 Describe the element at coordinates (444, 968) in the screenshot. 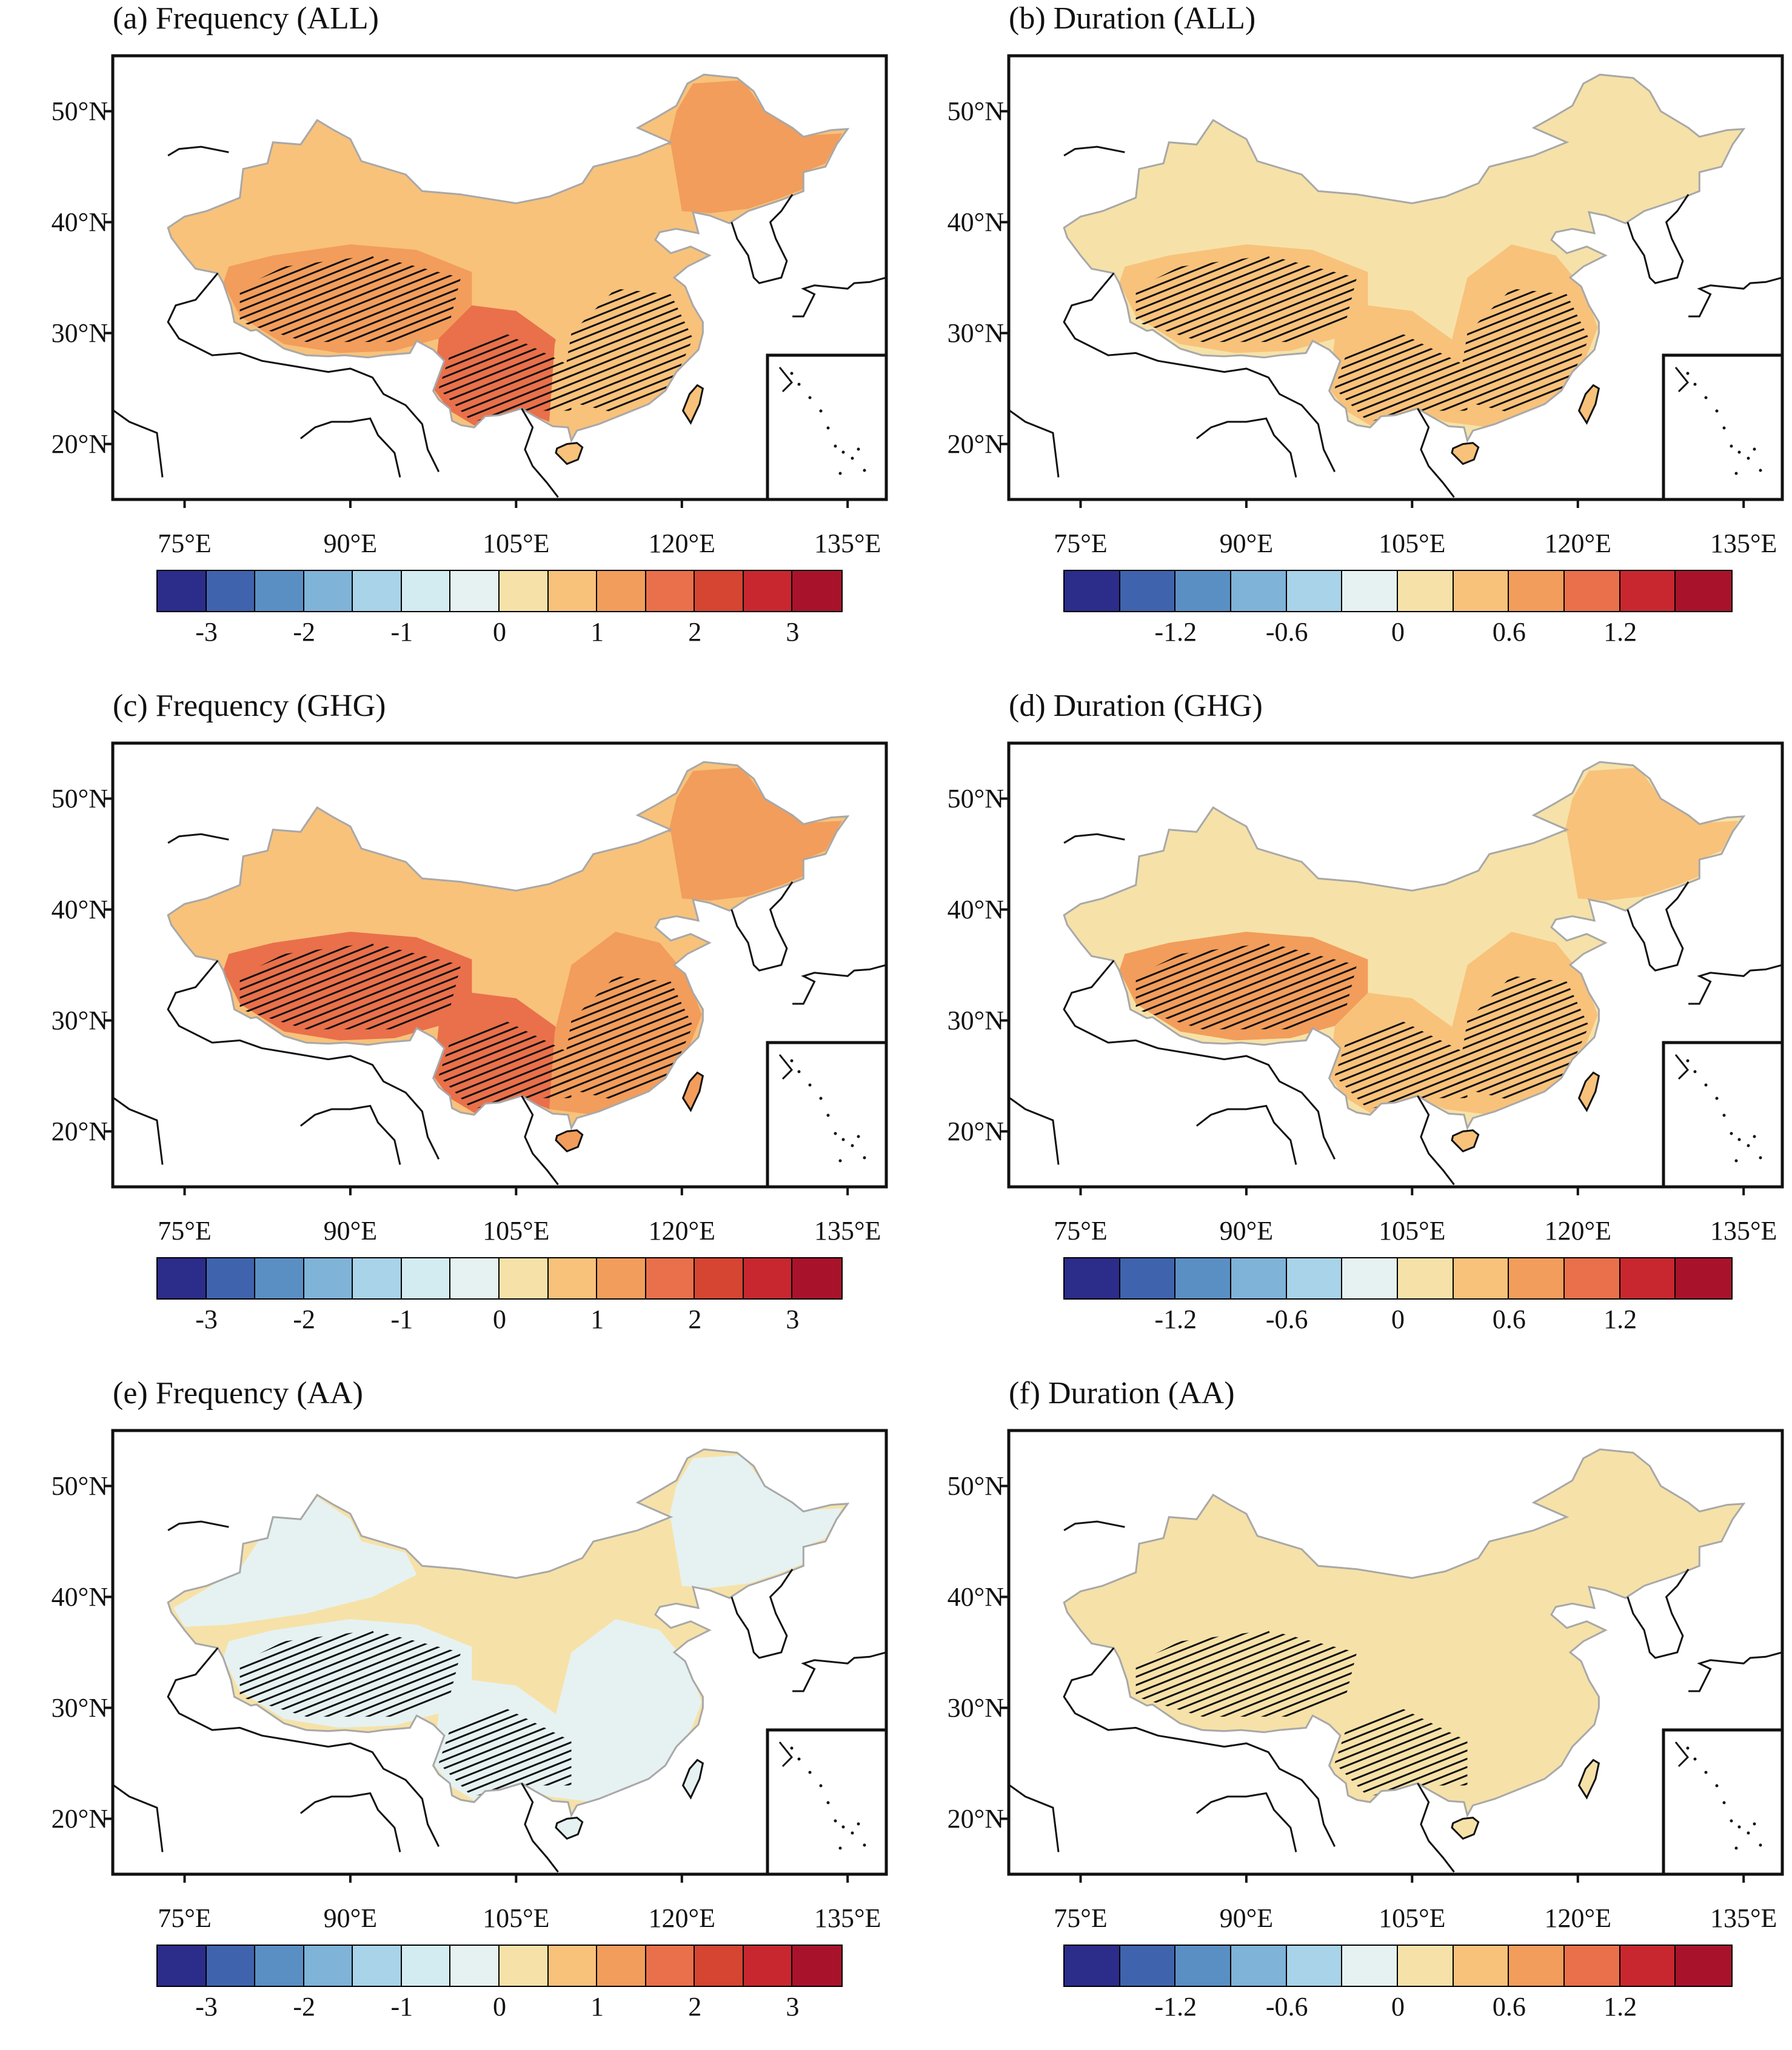

I see `map-svg` at that location.